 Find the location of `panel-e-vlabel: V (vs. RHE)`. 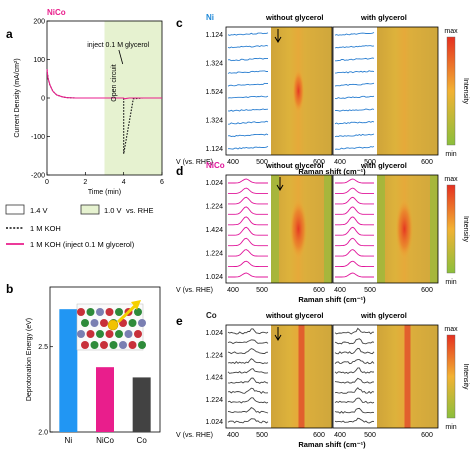

panel-e-vlabel: V (vs. RHE) is located at coordinates (194, 435).